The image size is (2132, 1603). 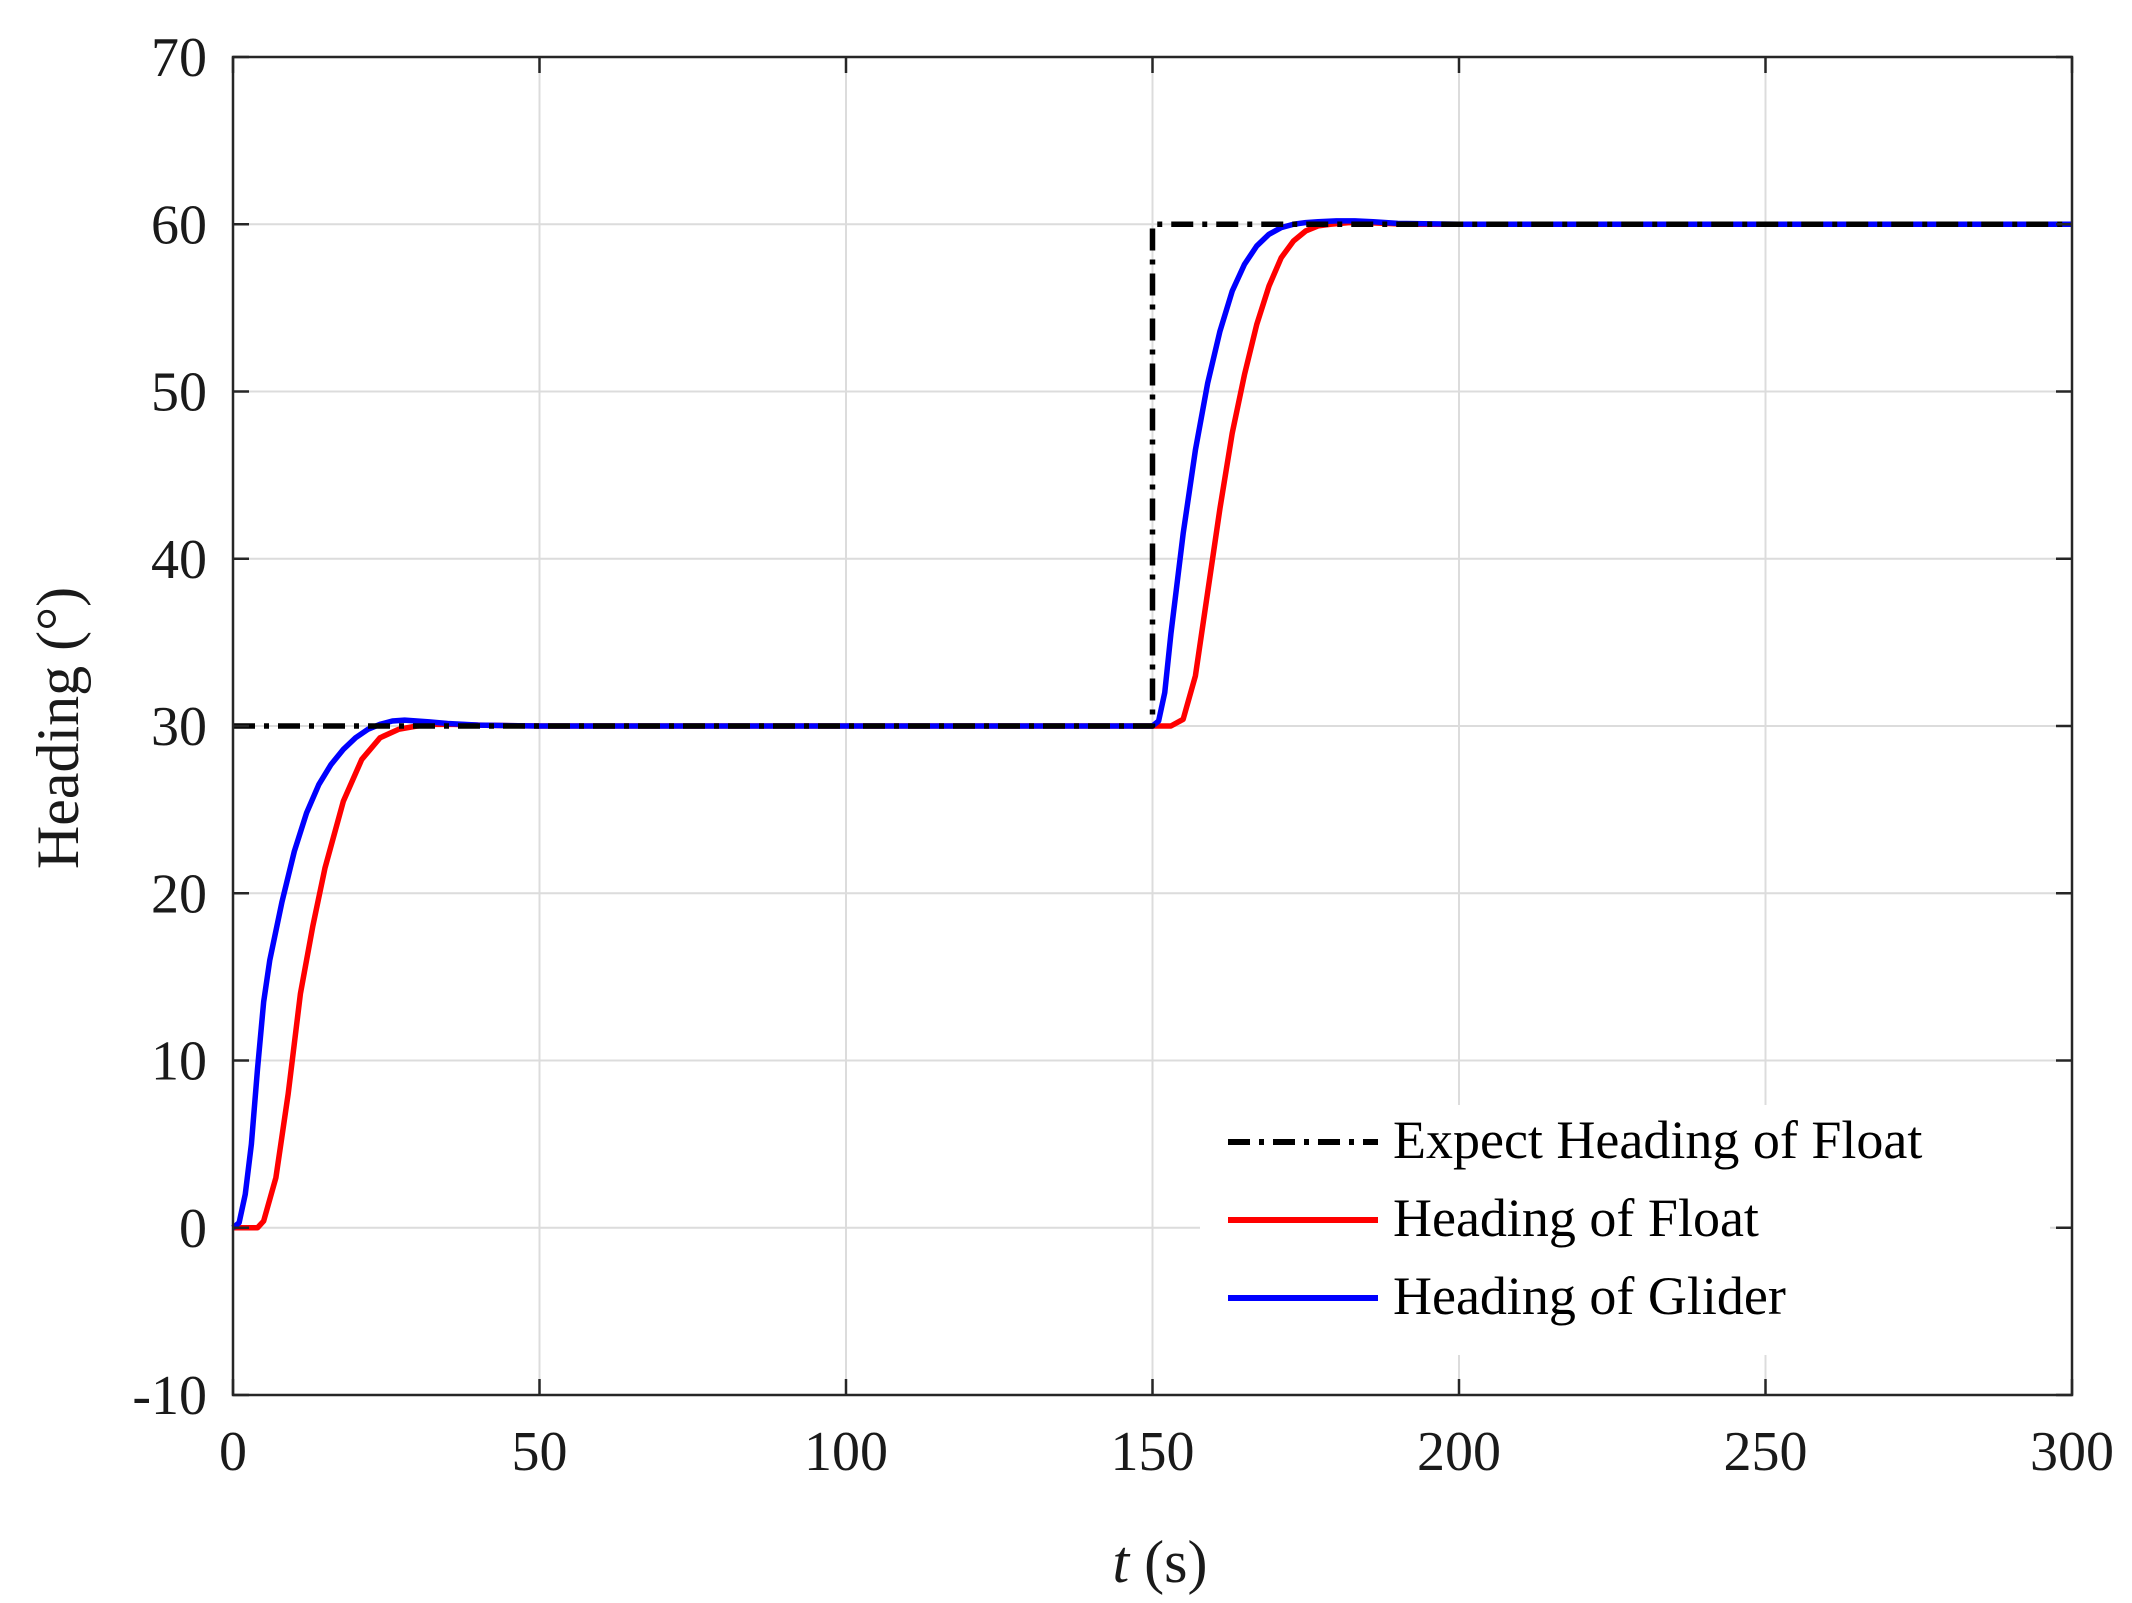 I want to click on y-tick-label: 60, so click(x=179, y=225).